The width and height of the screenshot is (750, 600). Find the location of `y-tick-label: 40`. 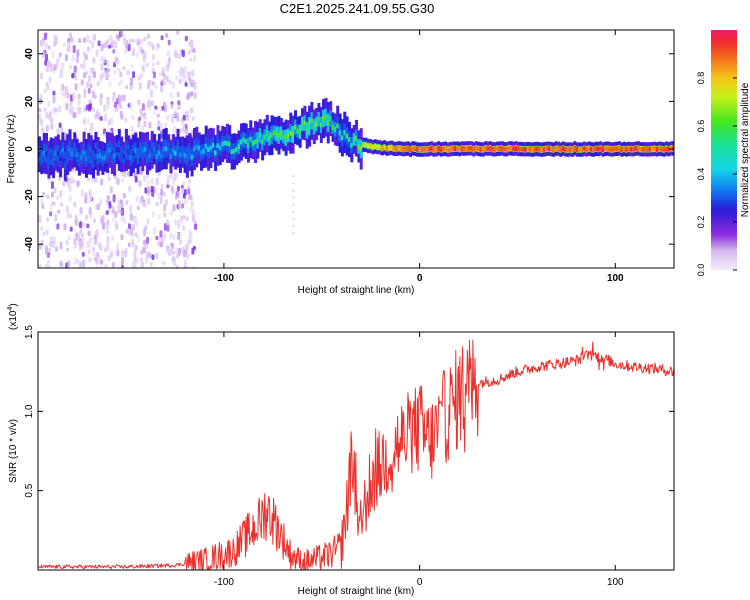

y-tick-label: 40 is located at coordinates (29, 54).